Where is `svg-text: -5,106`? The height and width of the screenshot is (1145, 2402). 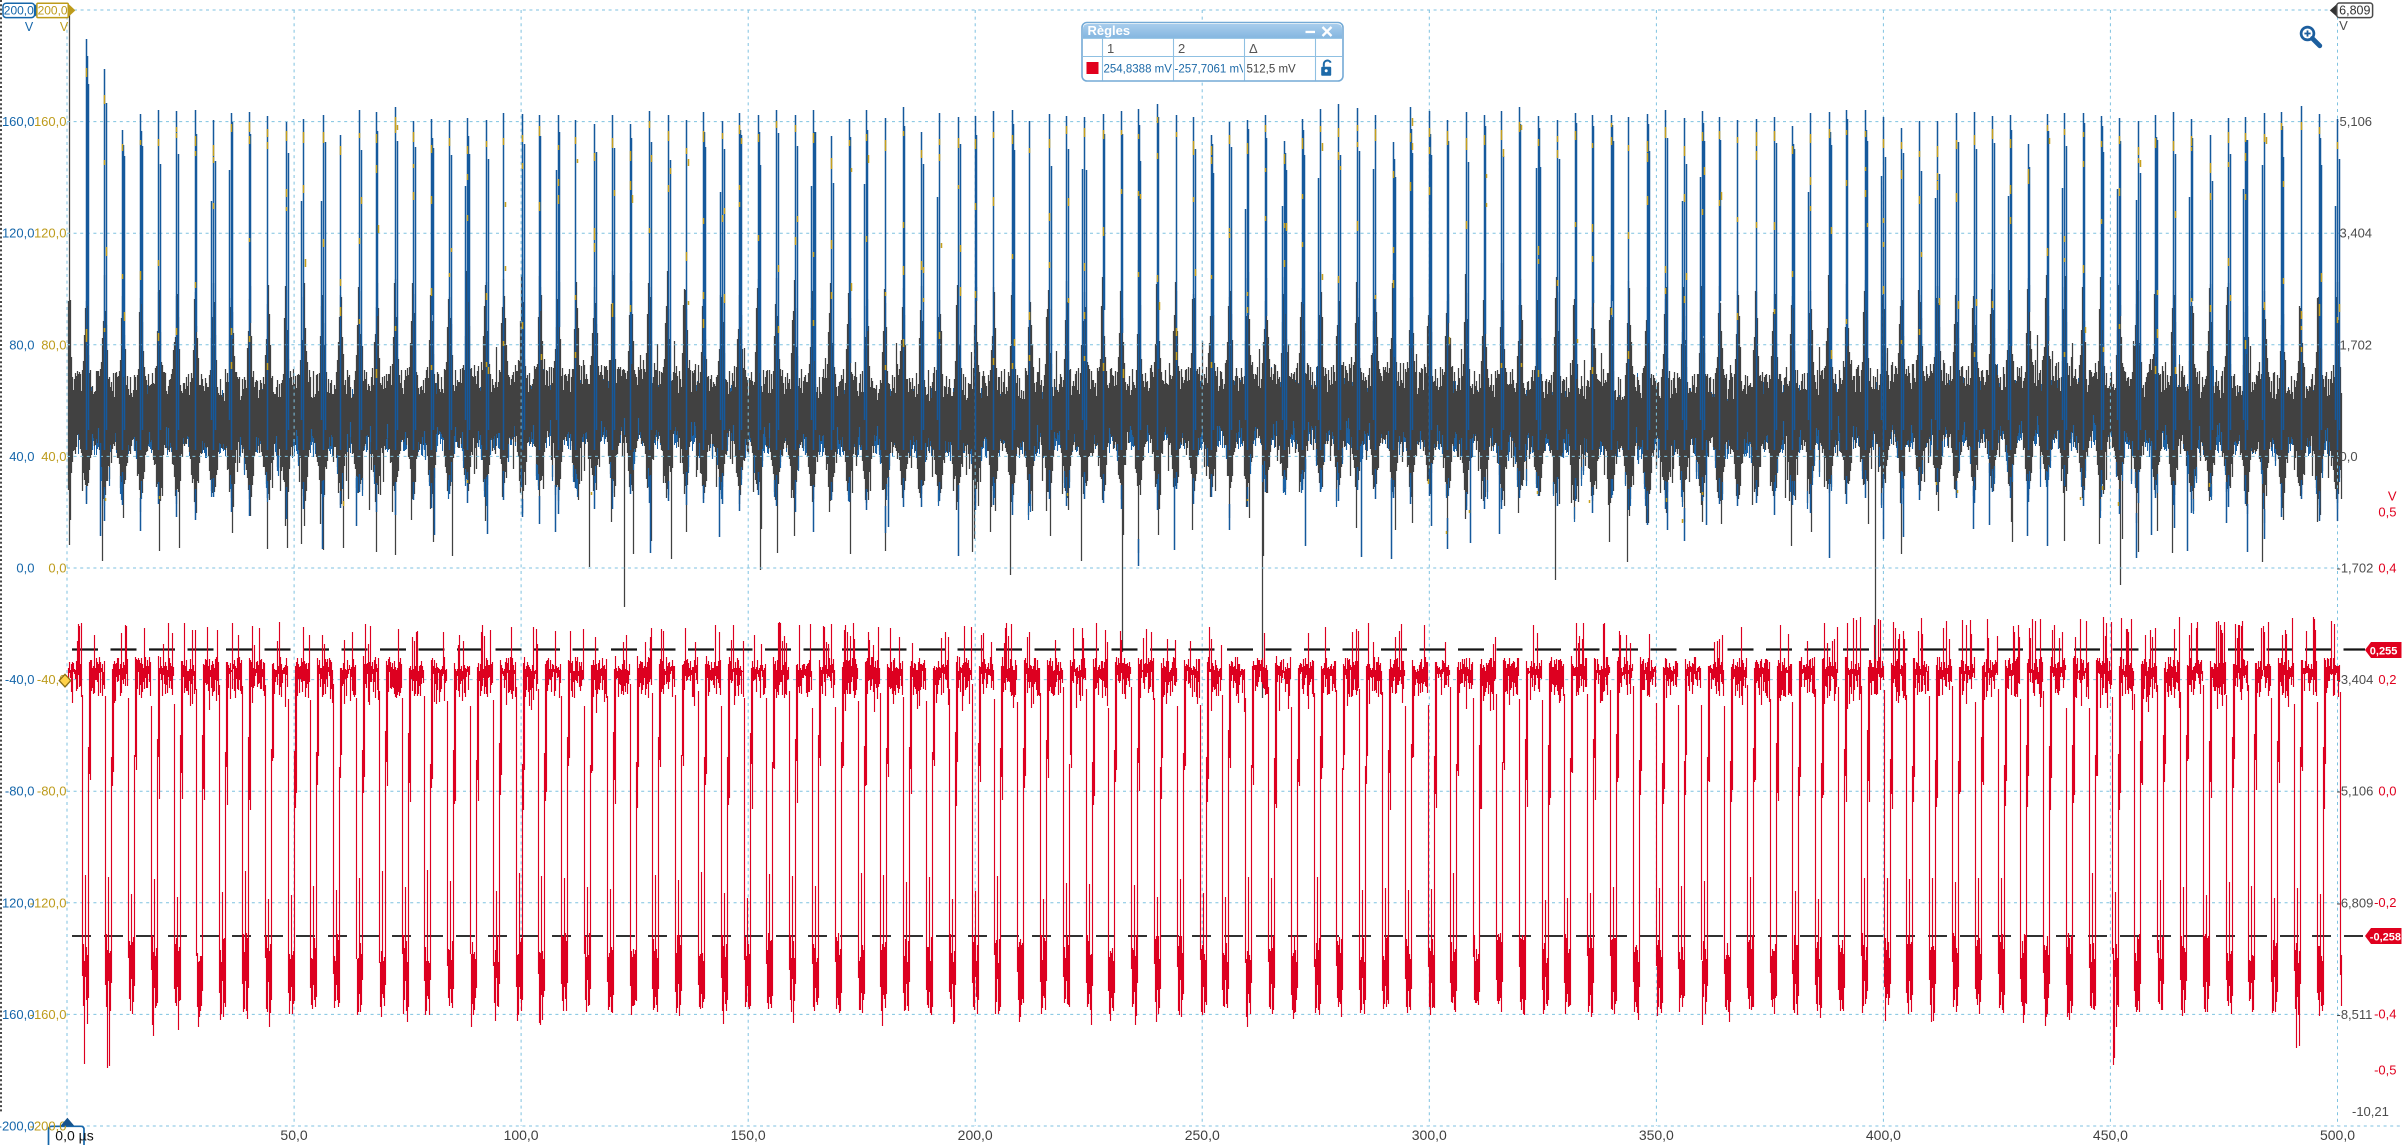
svg-text: -5,106 is located at coordinates (2355, 791).